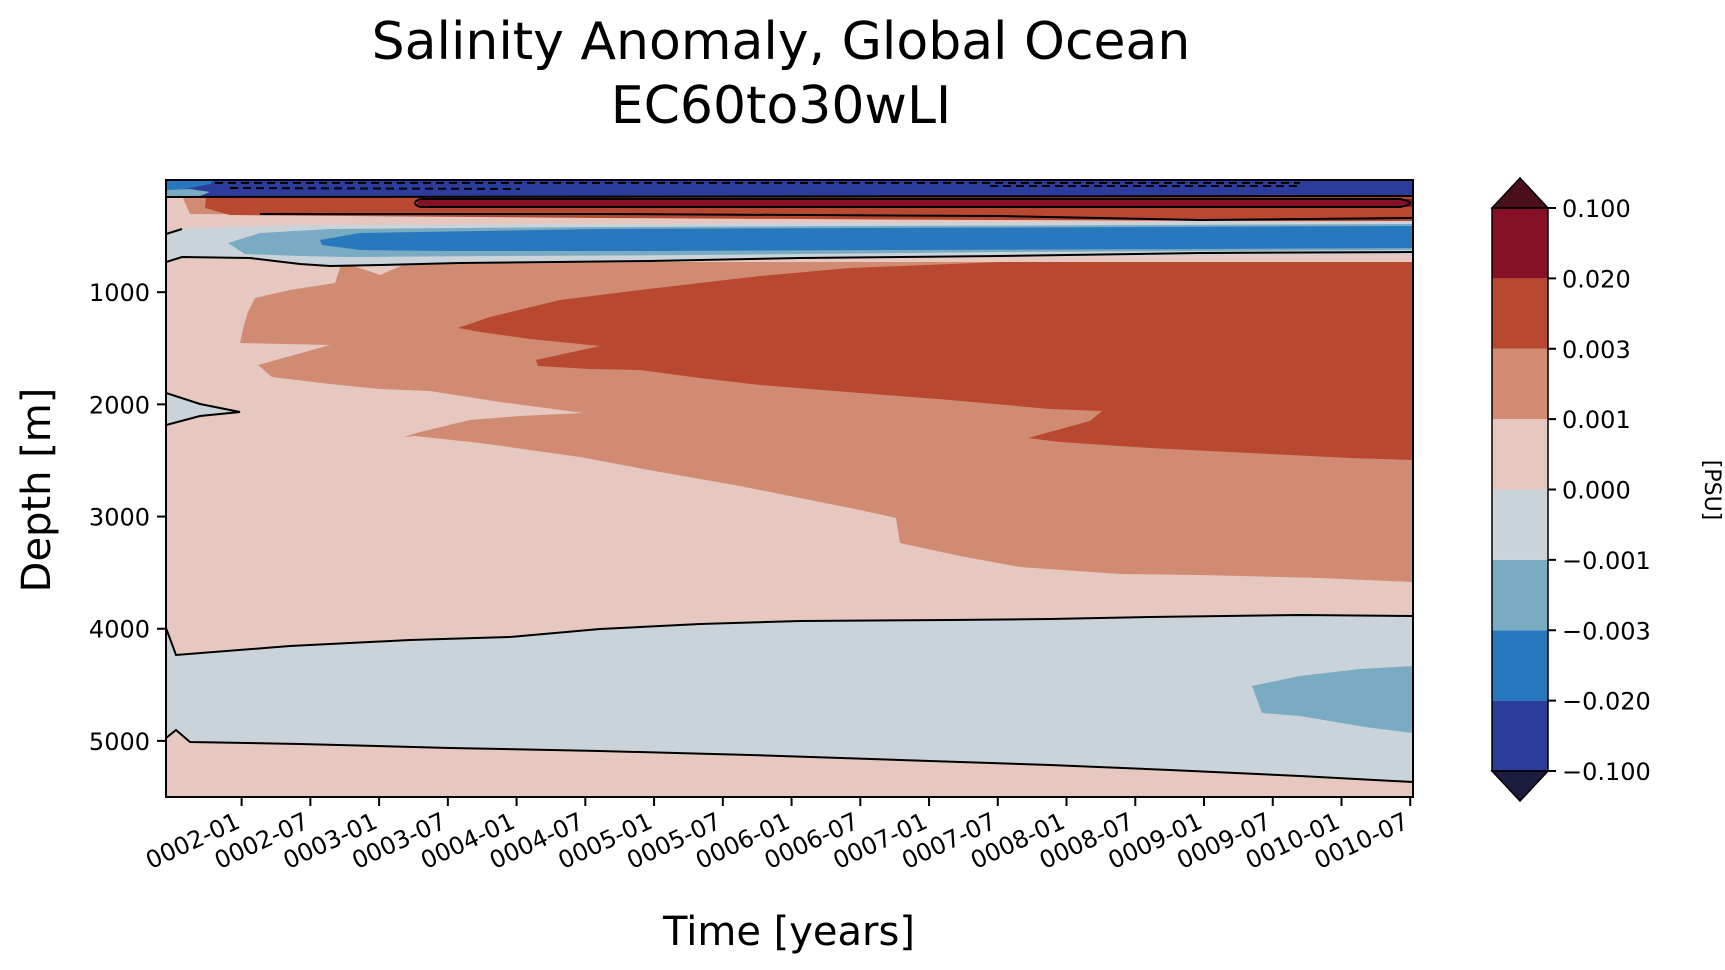 This screenshot has height=970, width=1725. What do you see at coordinates (1332, 699) in the screenshot?
I see `field-deep-fresh-core` at bounding box center [1332, 699].